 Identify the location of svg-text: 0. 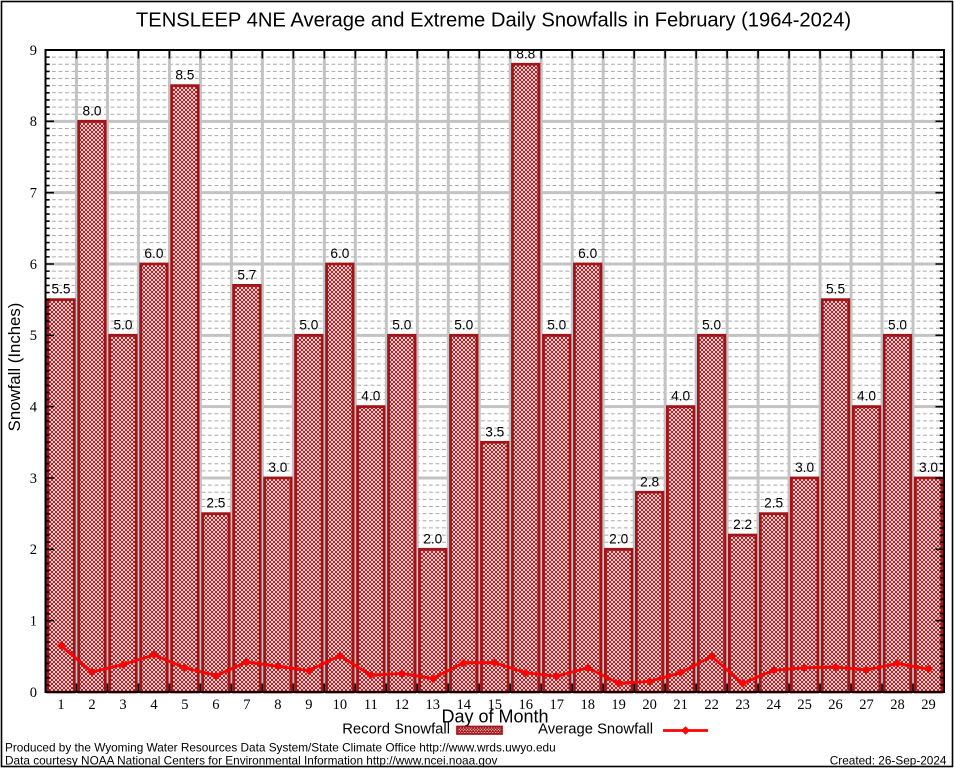
(33, 693).